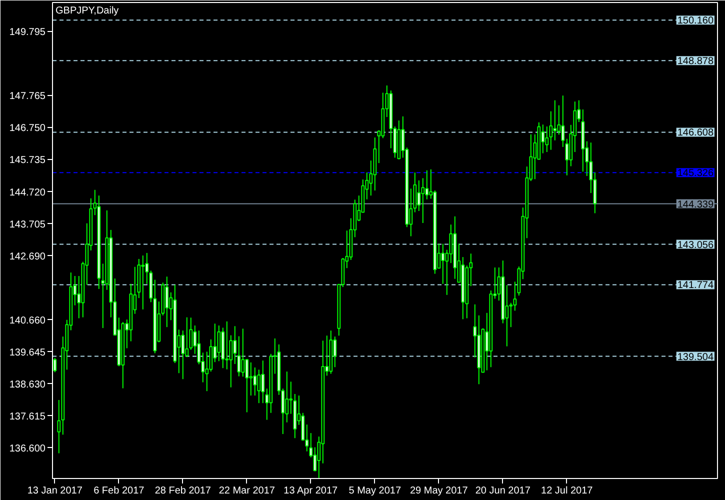 The image size is (725, 500). What do you see at coordinates (27, 128) in the screenshot?
I see `y-tick-label: 146.750` at bounding box center [27, 128].